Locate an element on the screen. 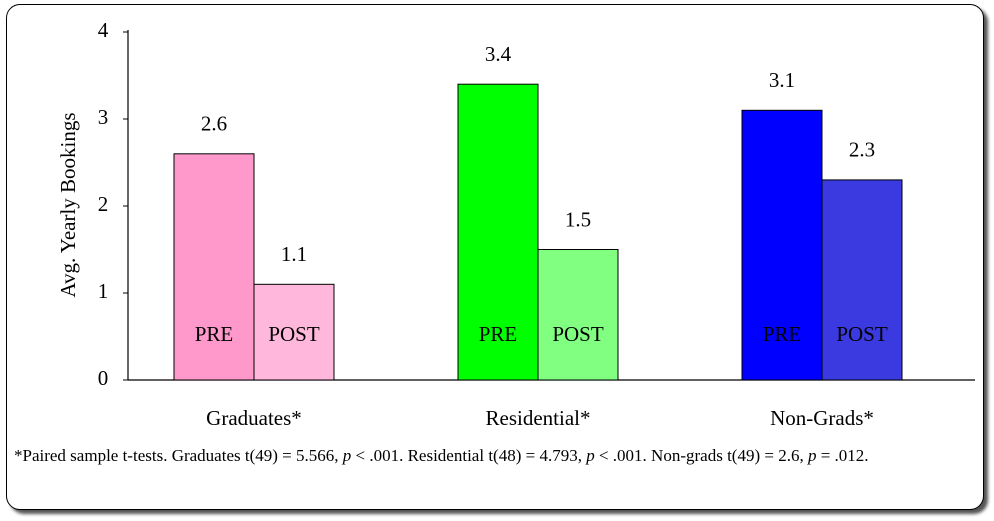 This screenshot has width=994, height=521. x-tick-label: Graduates* is located at coordinates (254, 418).